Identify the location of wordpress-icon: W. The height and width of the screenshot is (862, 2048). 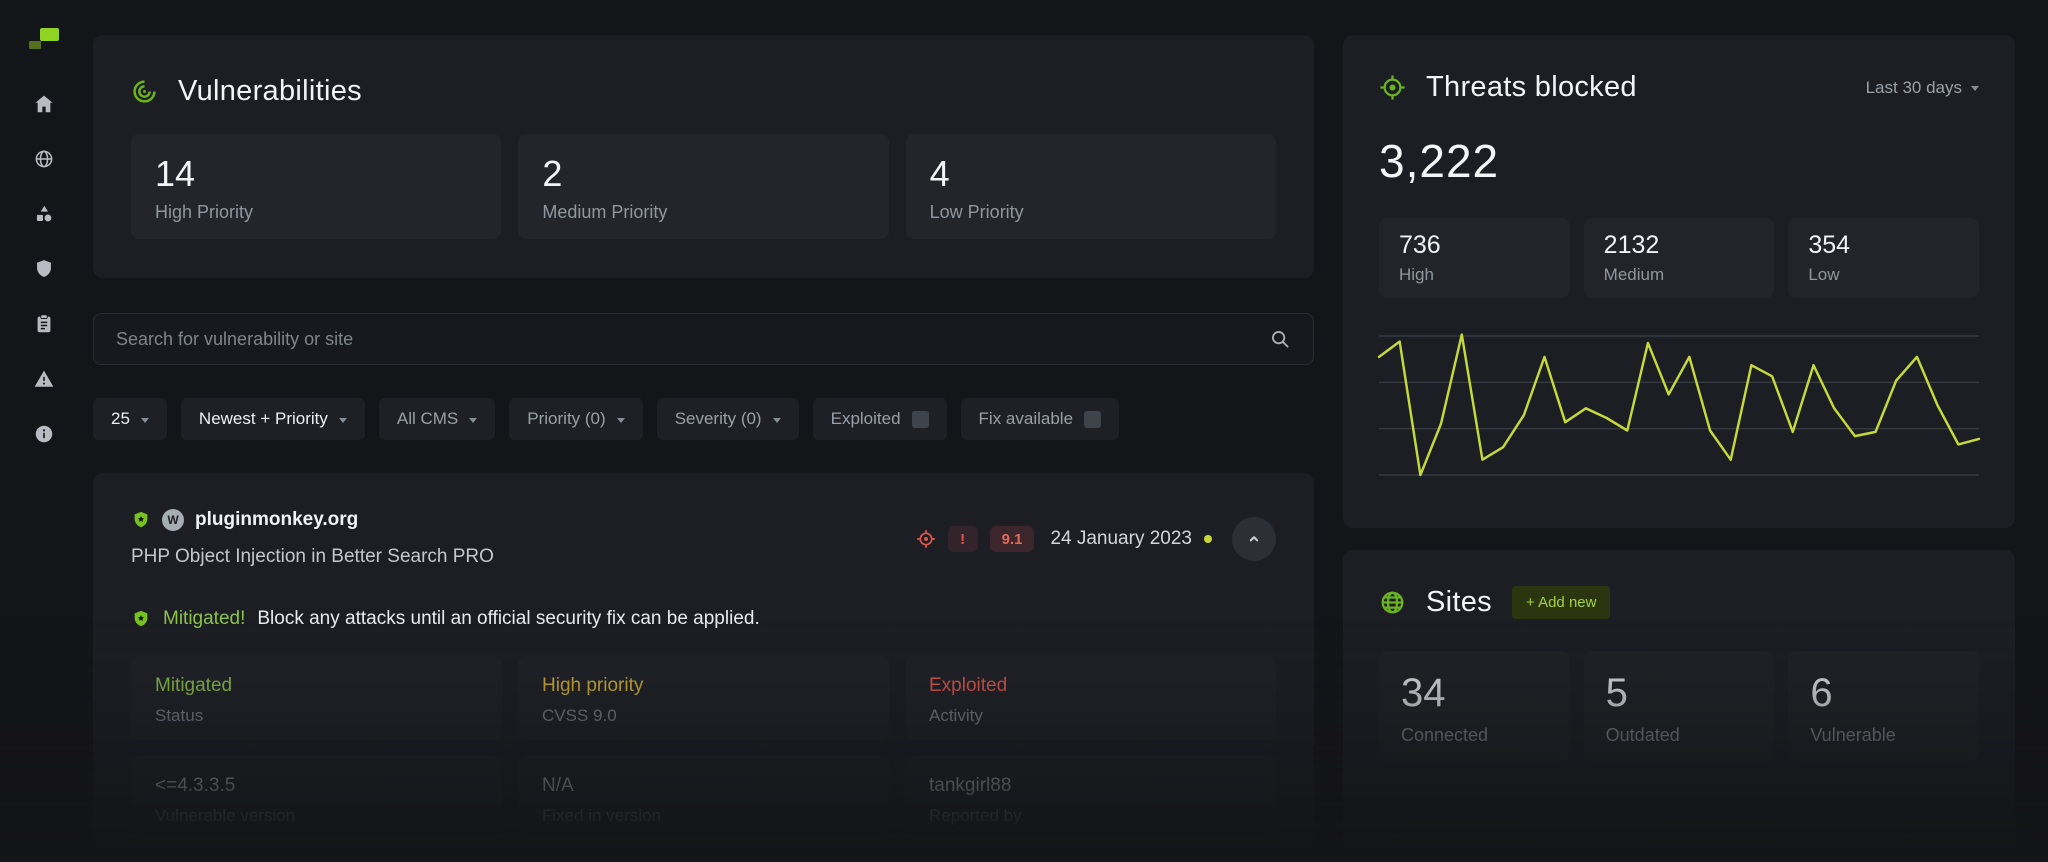
(173, 520).